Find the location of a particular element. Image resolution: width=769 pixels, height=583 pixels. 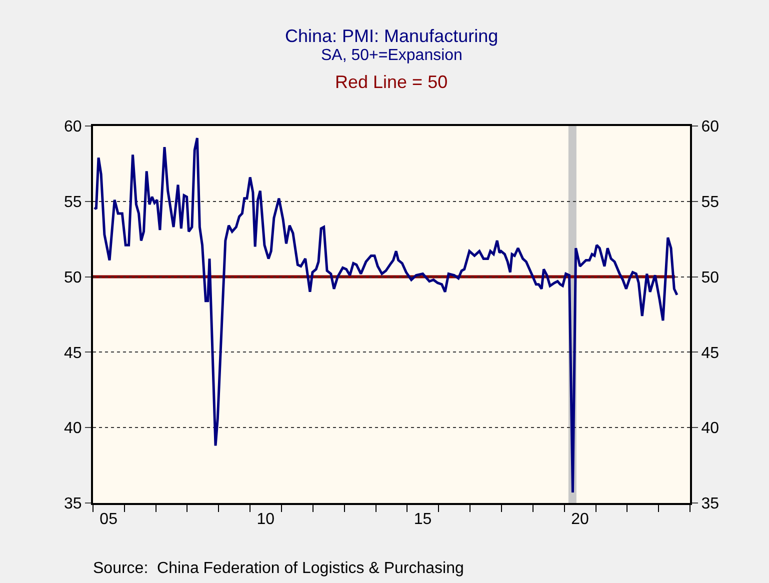

y-tick-label: 35 is located at coordinates (73, 504).